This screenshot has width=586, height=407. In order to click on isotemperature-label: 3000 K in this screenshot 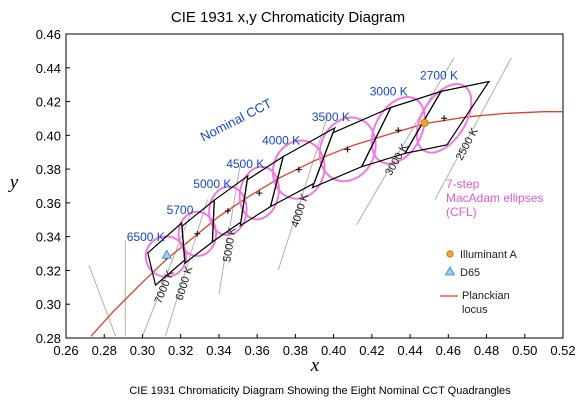, I will do `click(397, 159)`.